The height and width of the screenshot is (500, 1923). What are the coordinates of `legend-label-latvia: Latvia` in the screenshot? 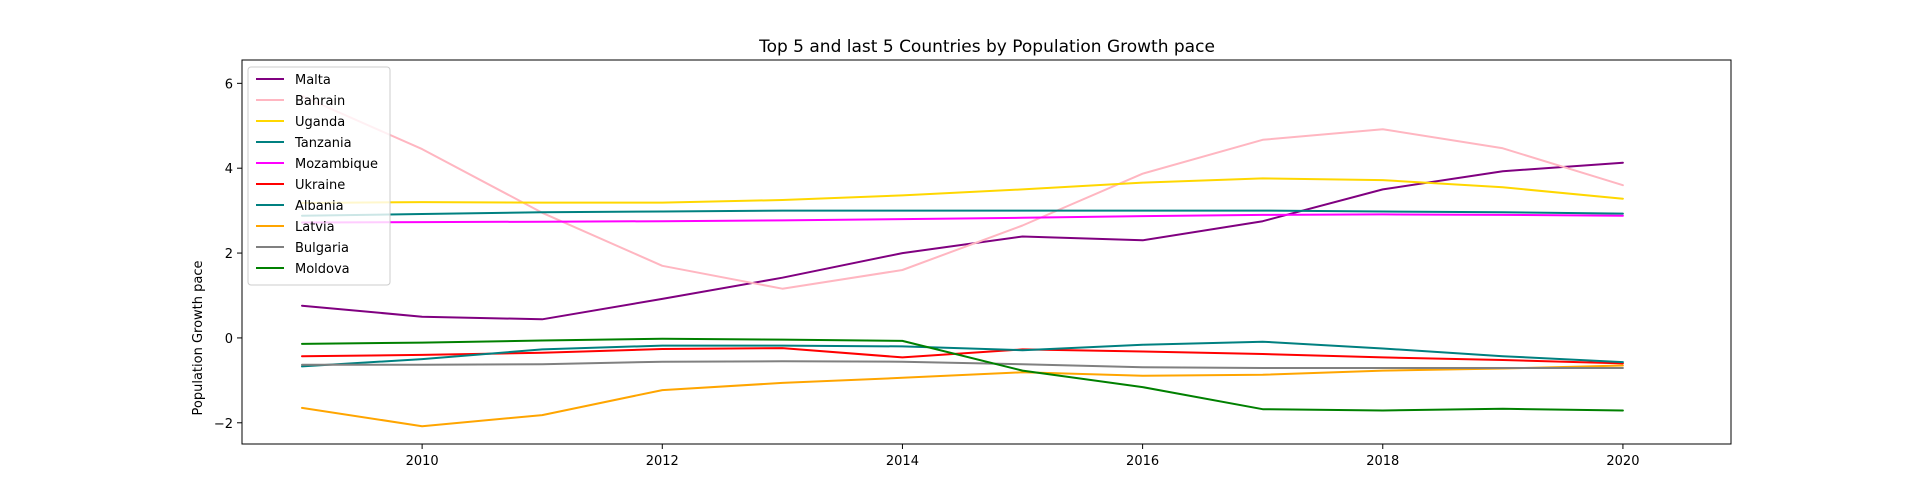 It's located at (315, 227).